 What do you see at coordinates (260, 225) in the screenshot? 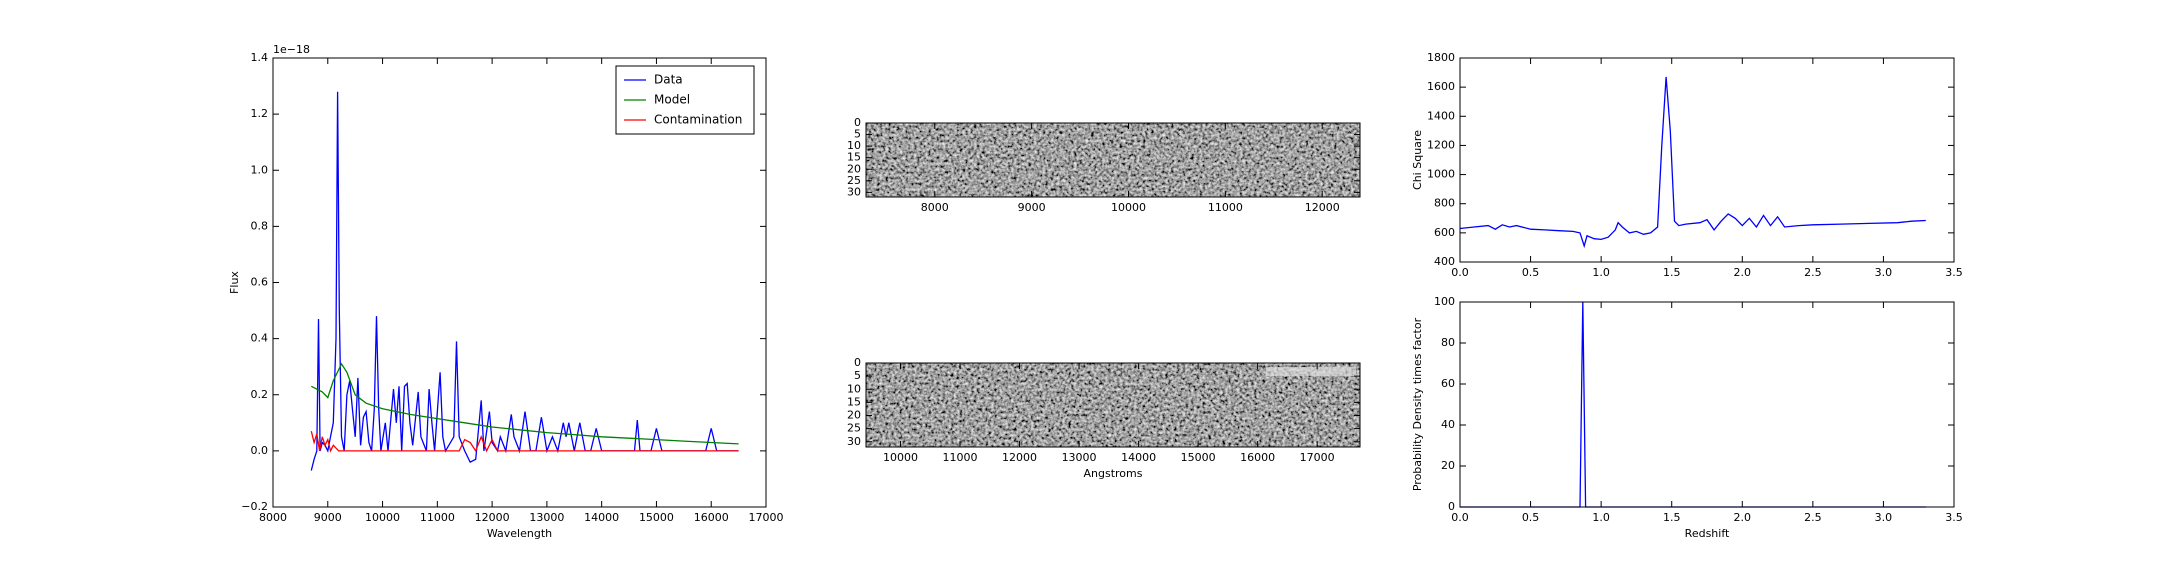
I see `y-tick-label: 0.8` at bounding box center [260, 225].